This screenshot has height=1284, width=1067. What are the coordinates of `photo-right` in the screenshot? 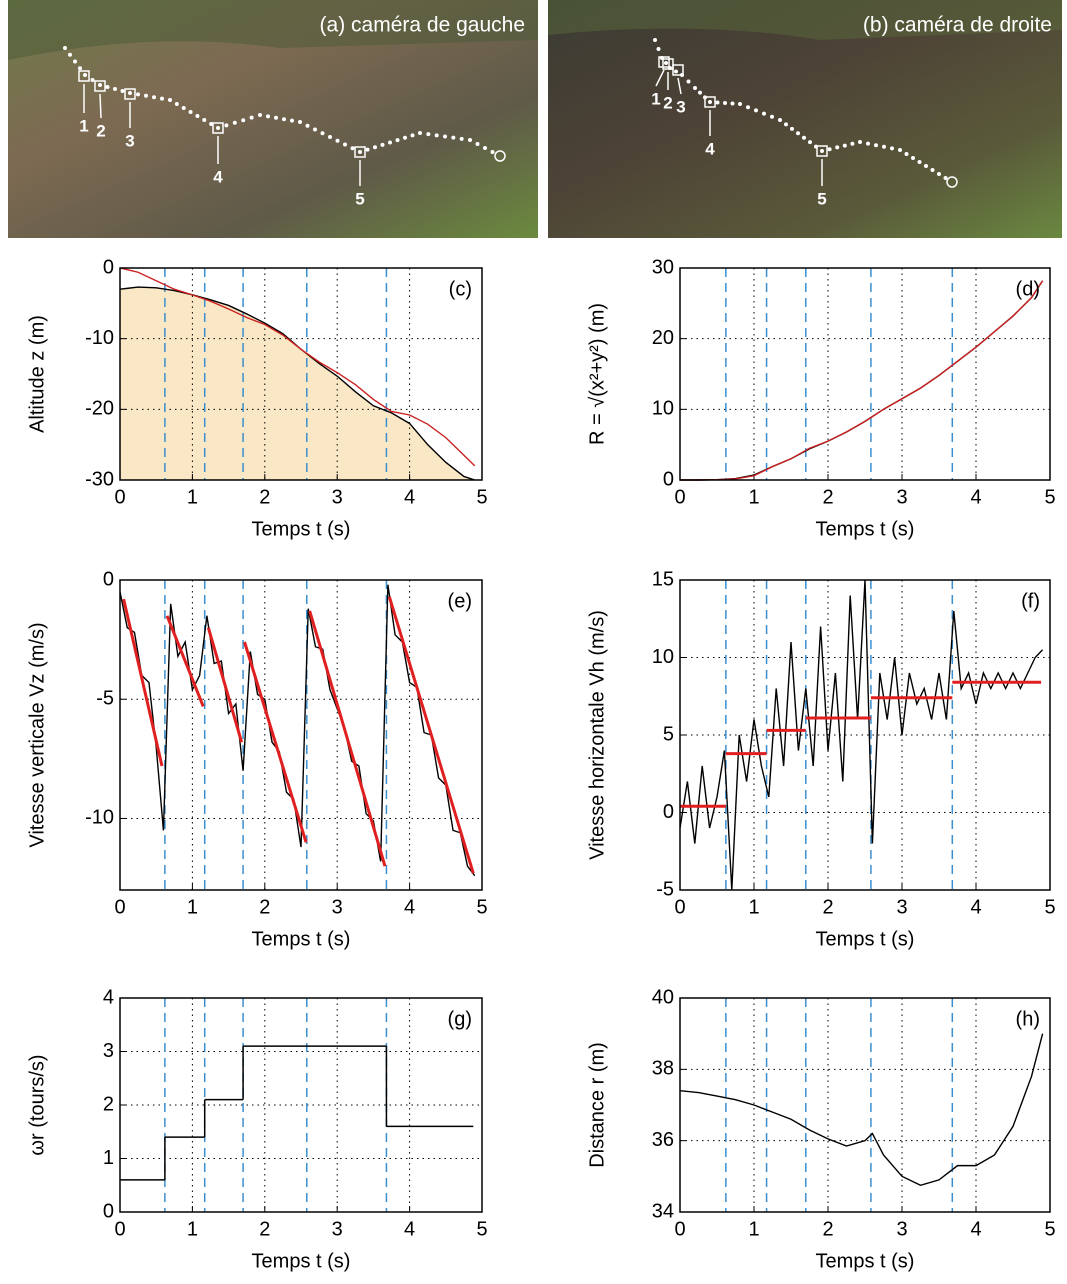 It's located at (805, 119).